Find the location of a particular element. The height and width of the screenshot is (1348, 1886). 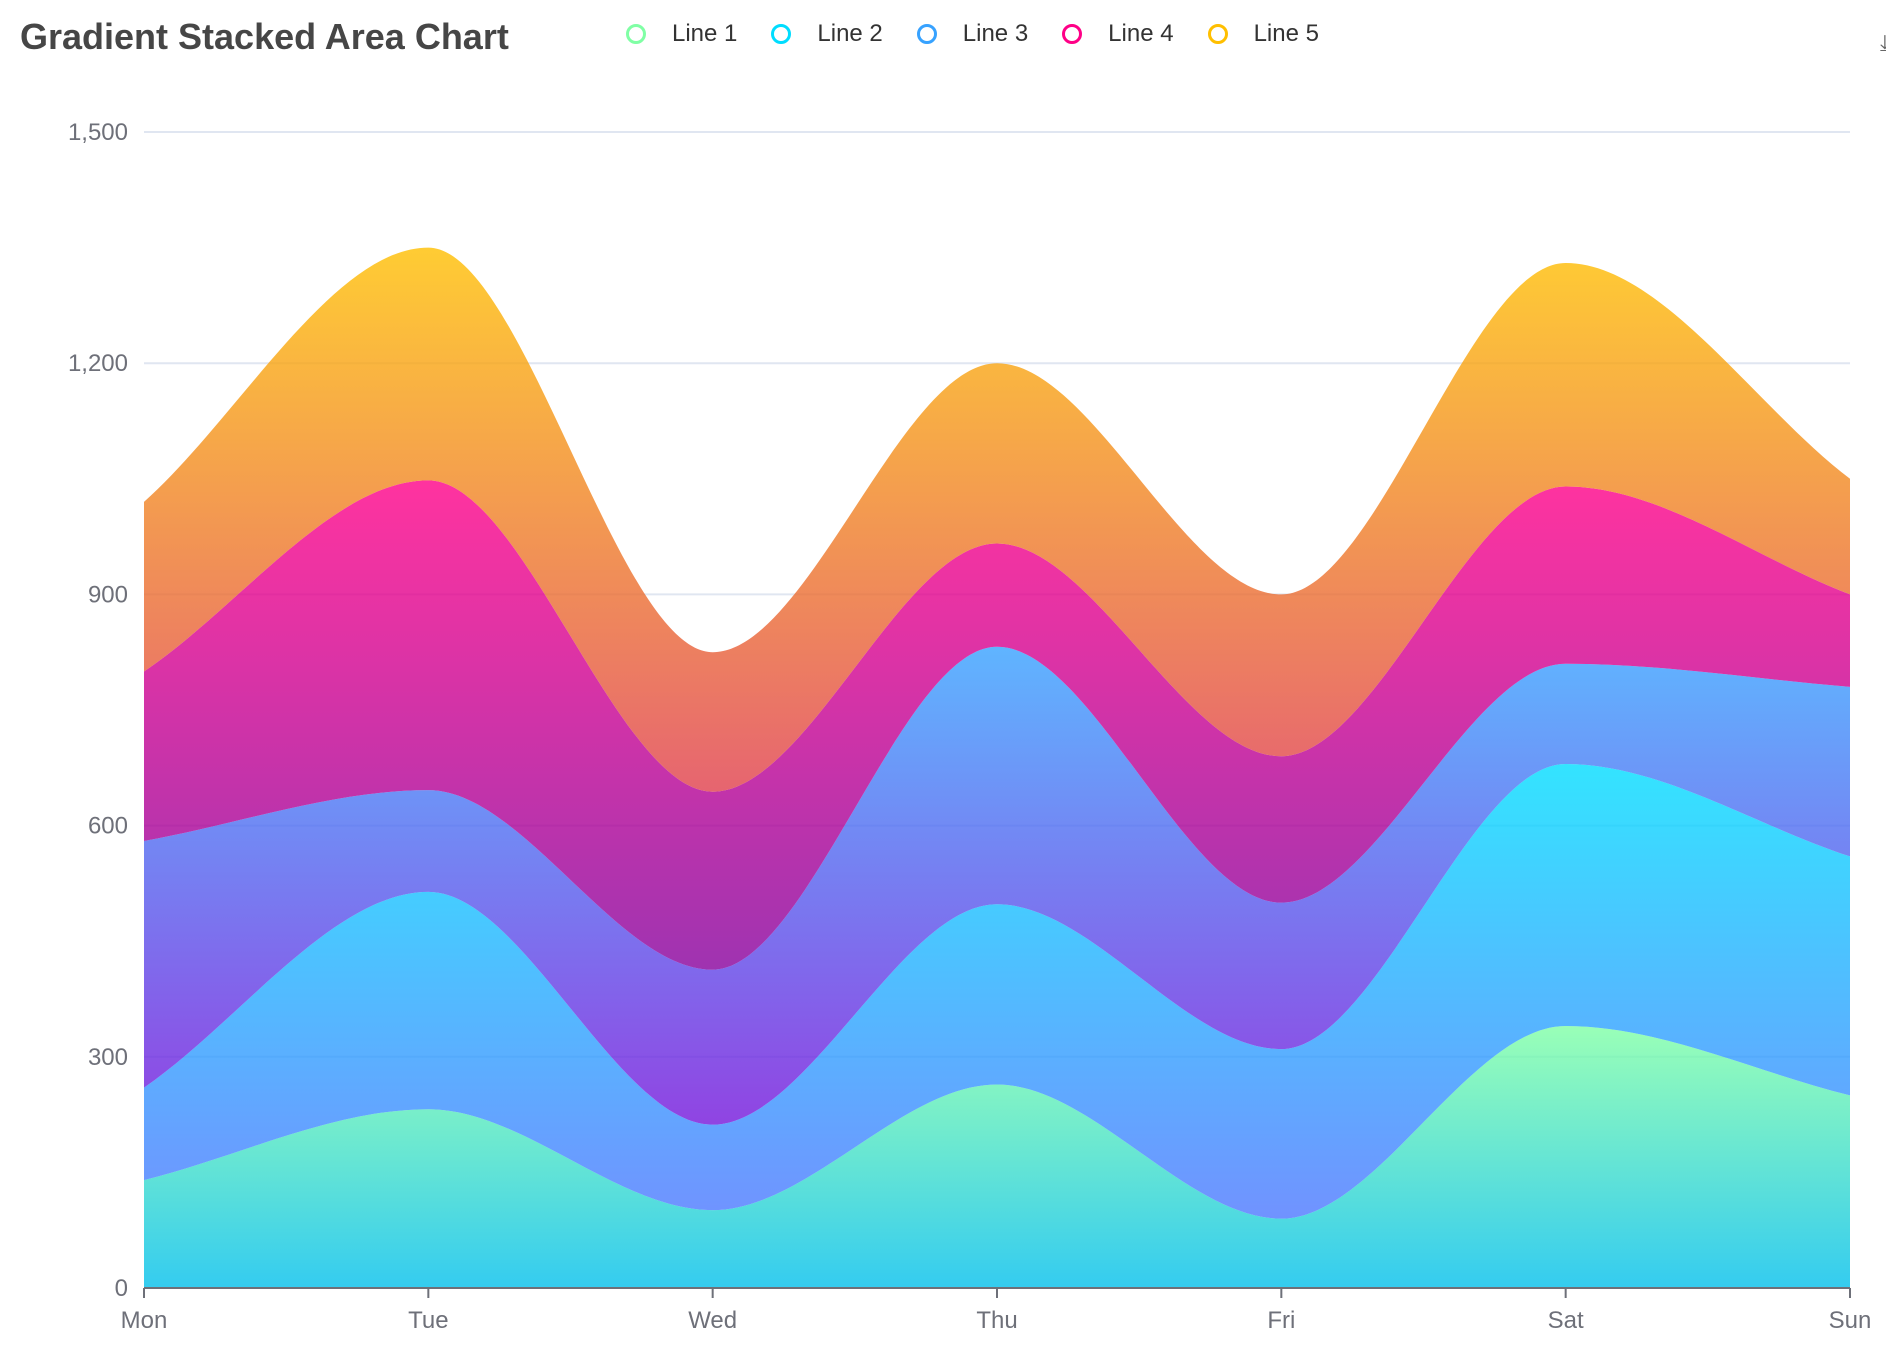

y-tick-label: 300 is located at coordinates (108, 1057).